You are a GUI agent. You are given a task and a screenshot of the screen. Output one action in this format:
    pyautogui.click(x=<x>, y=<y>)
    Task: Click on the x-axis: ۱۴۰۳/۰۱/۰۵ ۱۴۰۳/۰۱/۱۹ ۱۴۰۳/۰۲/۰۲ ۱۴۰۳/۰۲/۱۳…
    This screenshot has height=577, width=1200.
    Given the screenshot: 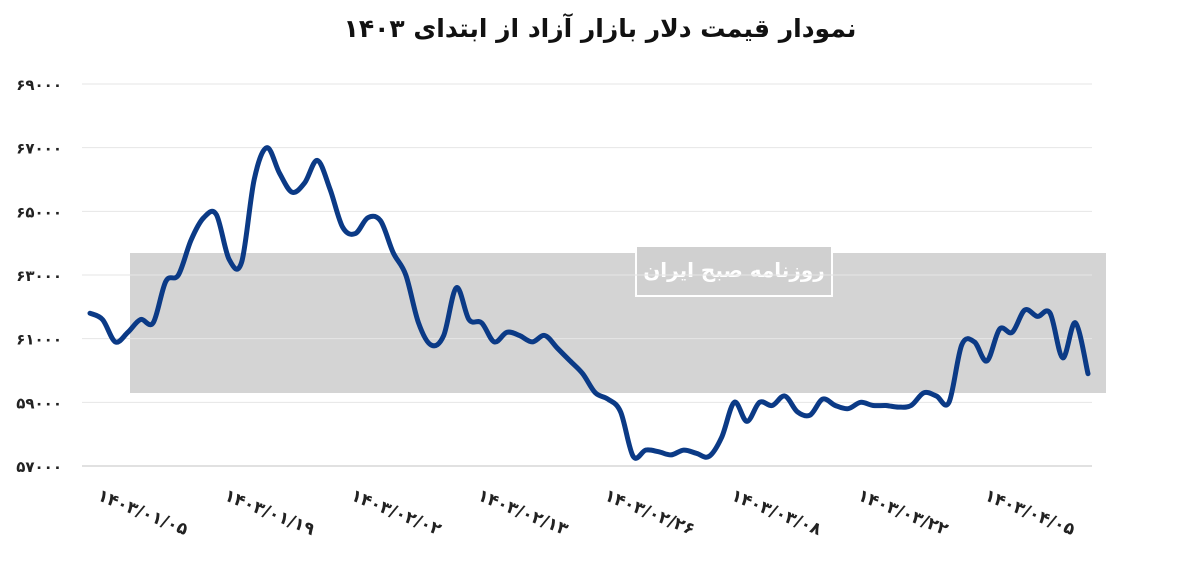 What is the action you would take?
    pyautogui.click(x=586, y=513)
    